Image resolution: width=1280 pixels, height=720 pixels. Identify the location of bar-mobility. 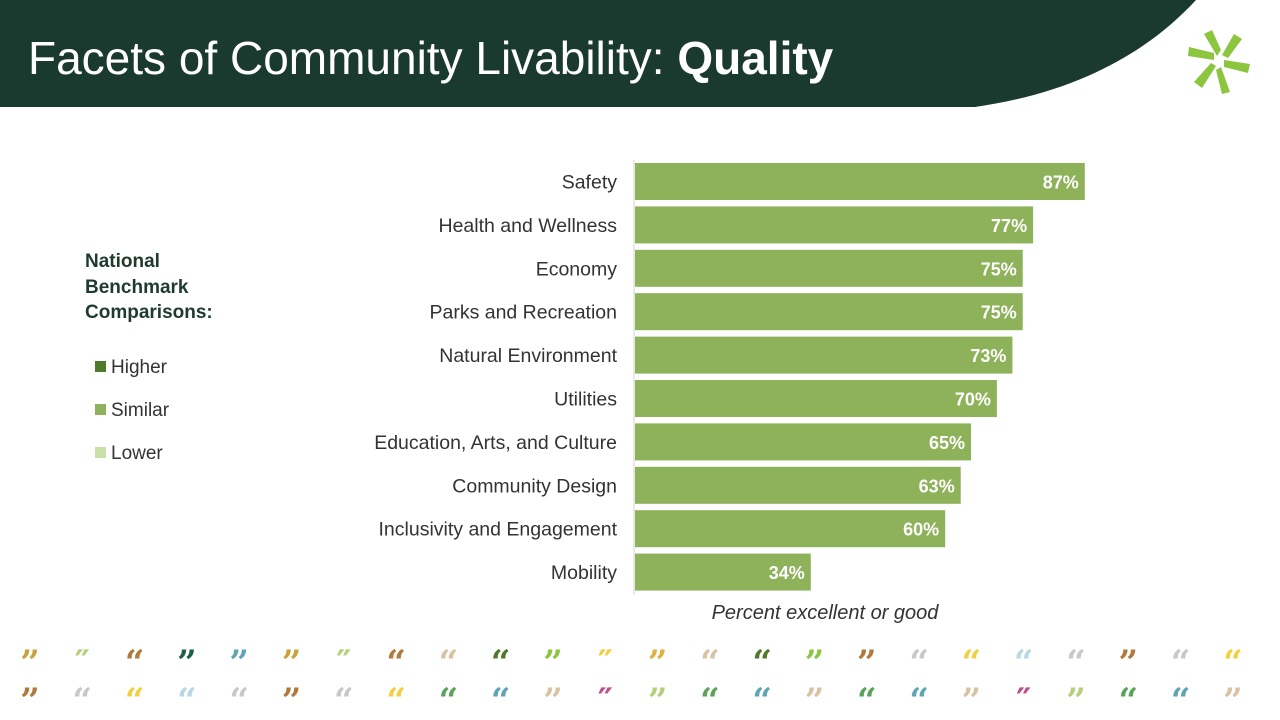
(723, 572).